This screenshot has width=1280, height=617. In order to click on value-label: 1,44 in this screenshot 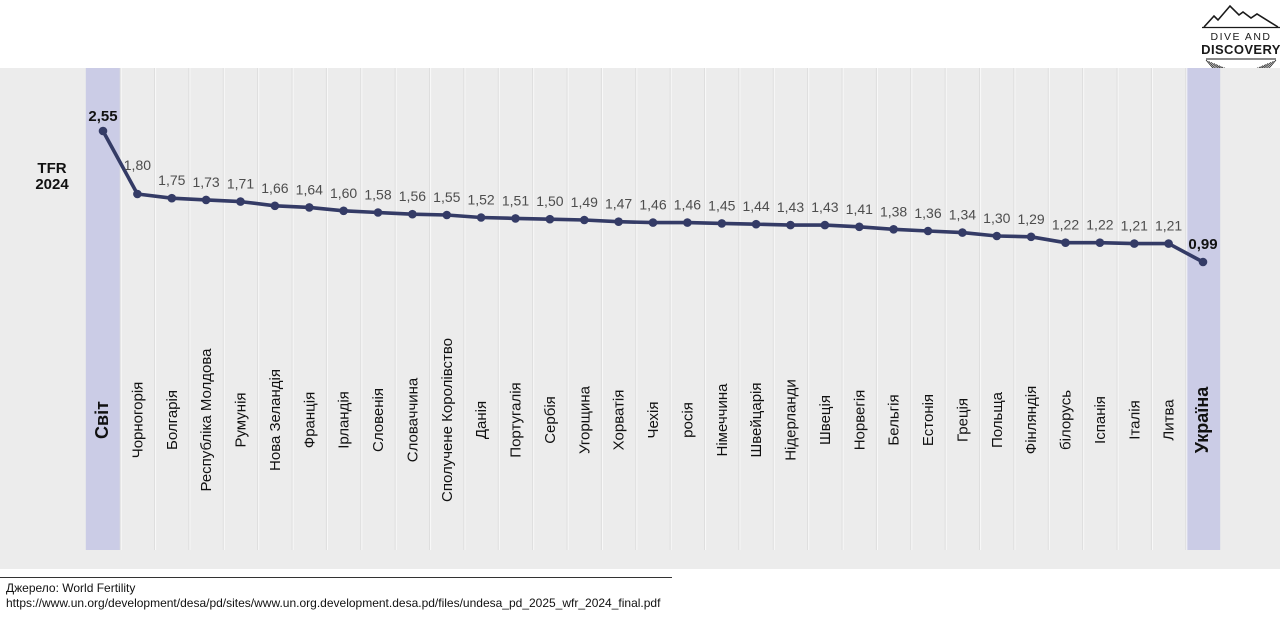, I will do `click(755, 206)`.